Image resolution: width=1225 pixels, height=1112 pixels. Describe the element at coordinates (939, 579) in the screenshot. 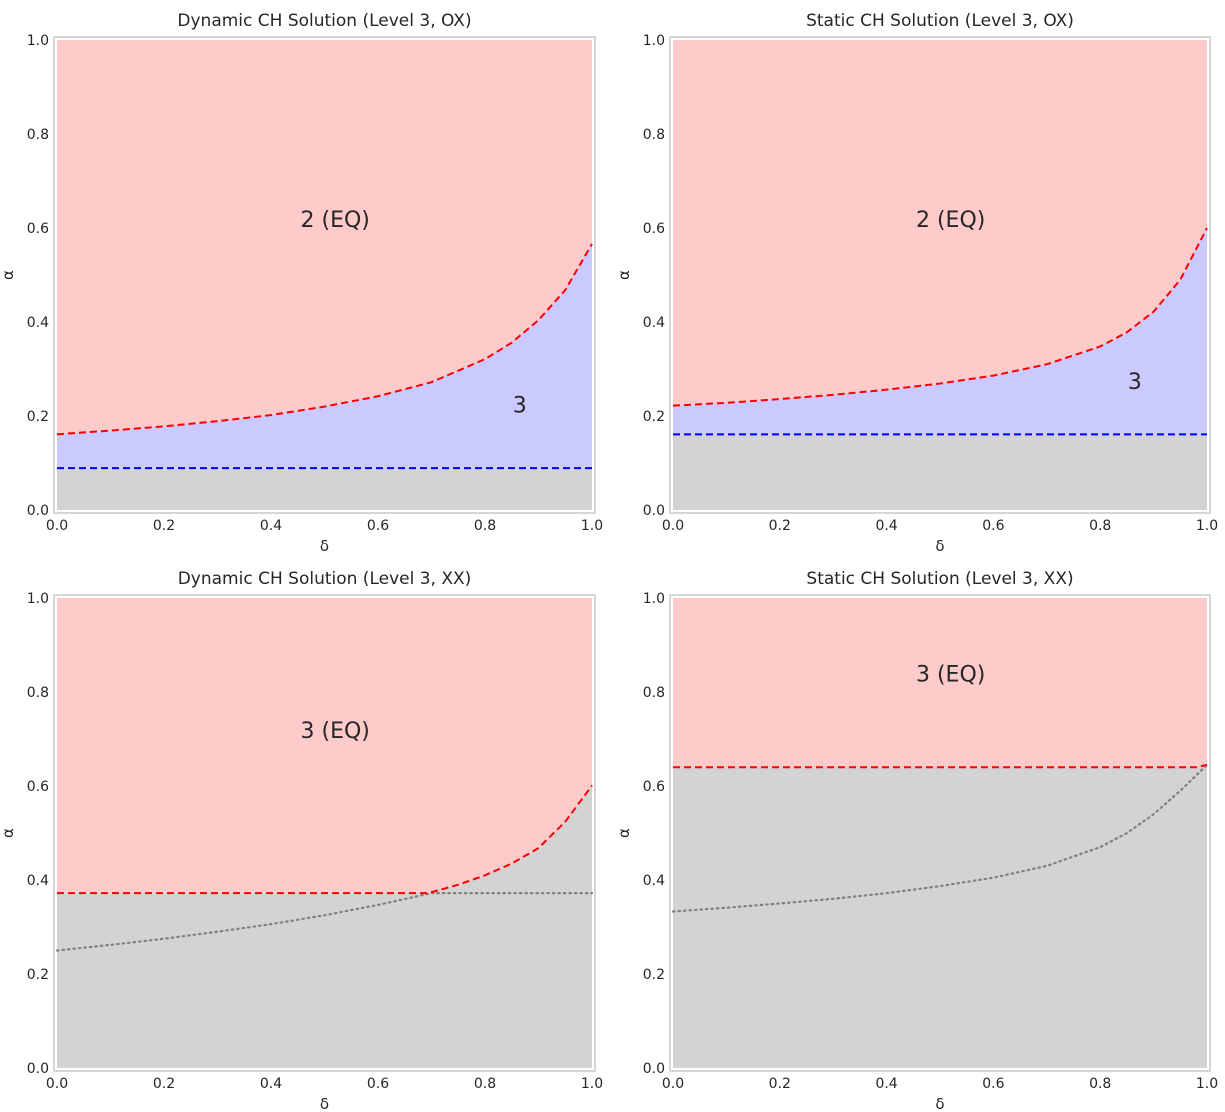

I see `chart-title: Static CH Solution (Level 3, XX)` at that location.